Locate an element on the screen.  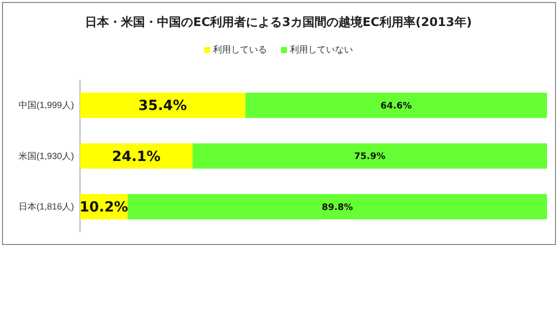
data-label: 35.4% is located at coordinates (162, 106).